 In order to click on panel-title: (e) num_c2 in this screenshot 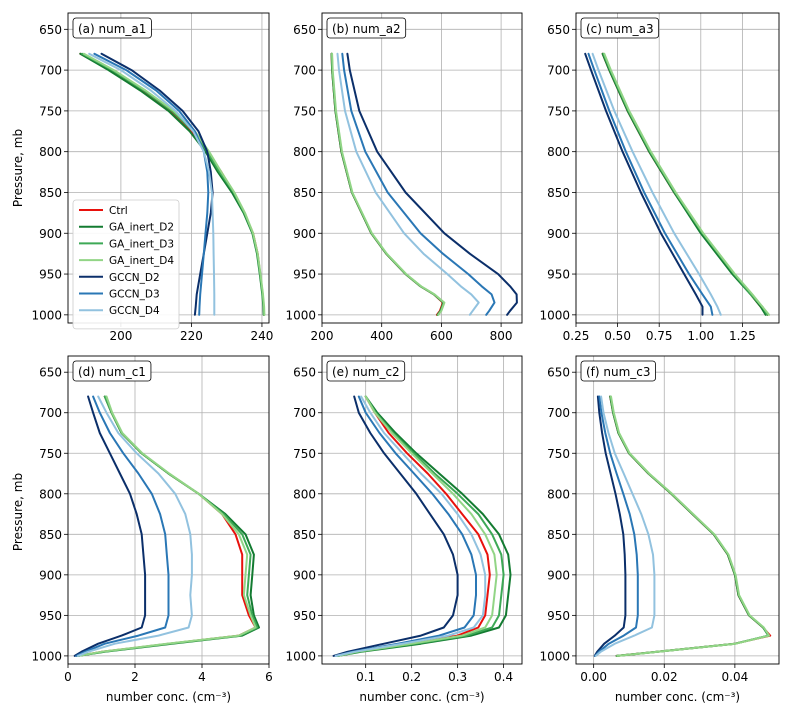, I will do `click(366, 372)`.